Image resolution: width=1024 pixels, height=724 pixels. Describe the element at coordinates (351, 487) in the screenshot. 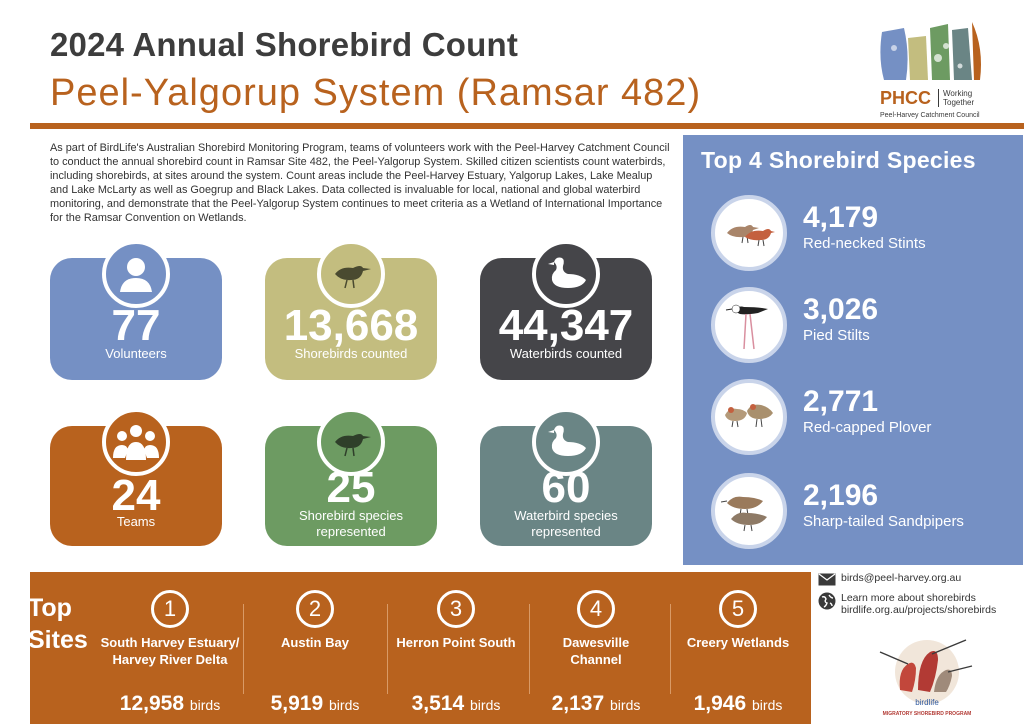

I see `stat-value: 25` at that location.